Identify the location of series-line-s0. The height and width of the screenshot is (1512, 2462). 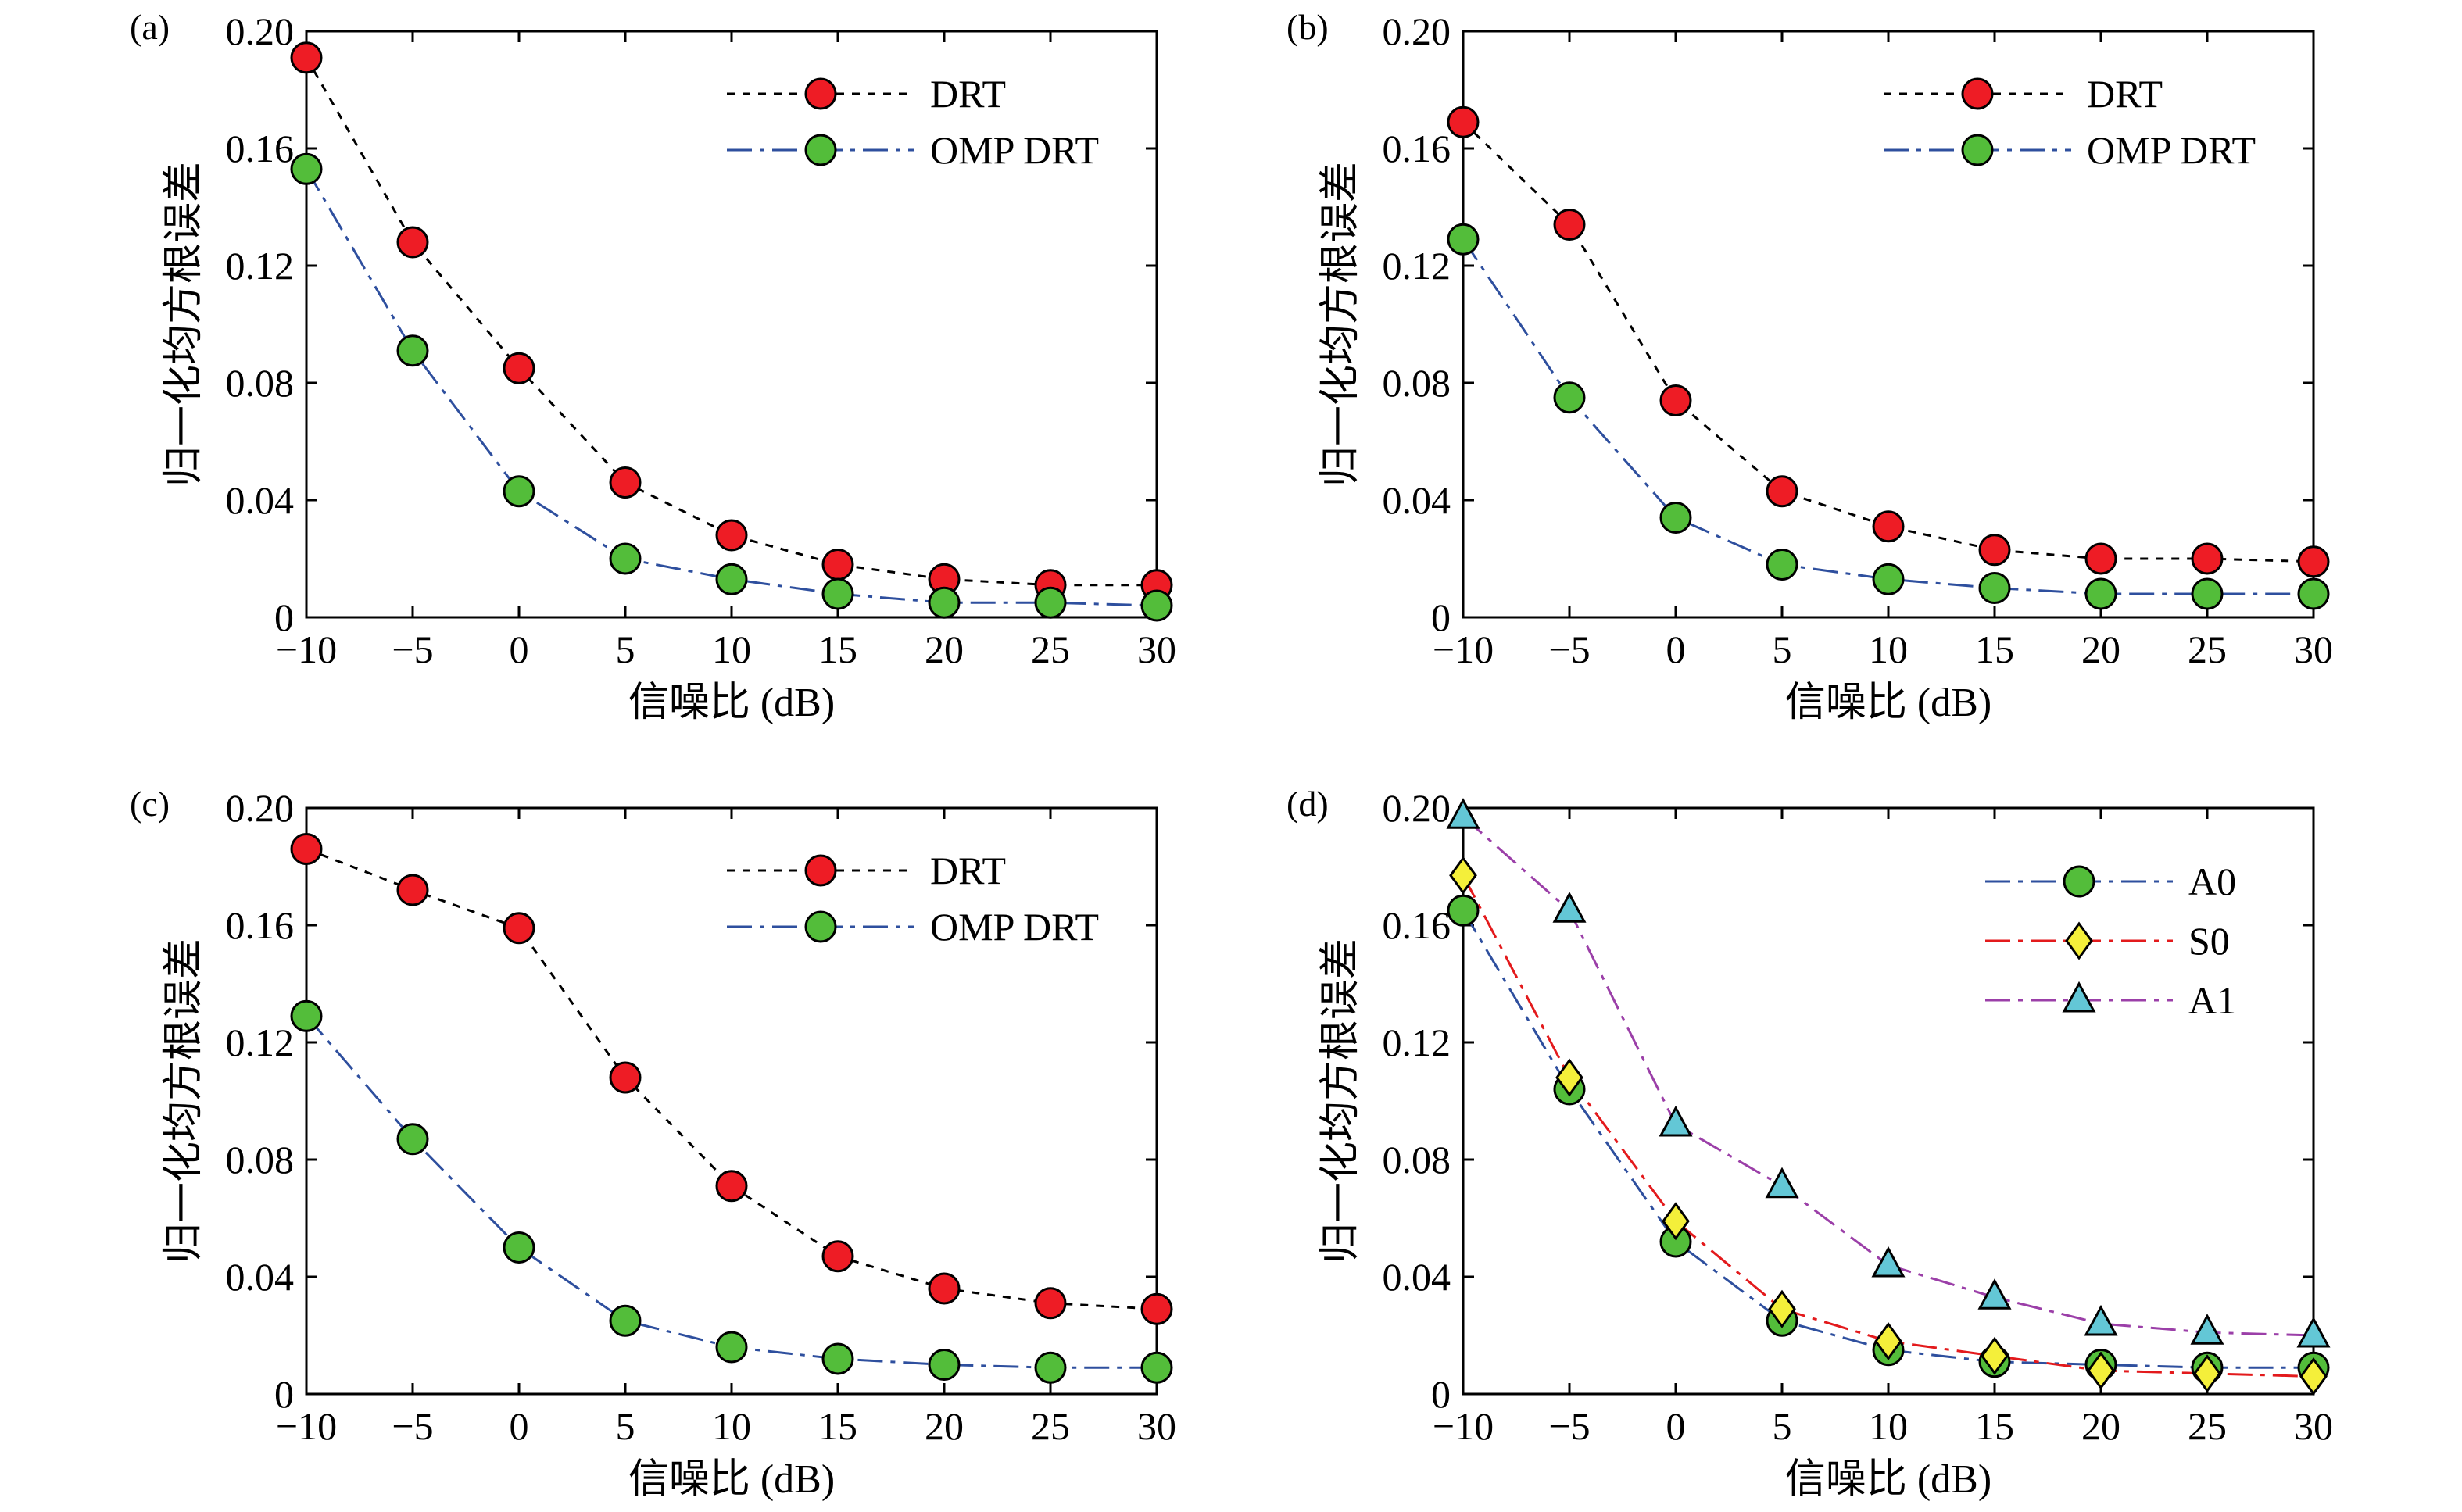
(1888, 1126).